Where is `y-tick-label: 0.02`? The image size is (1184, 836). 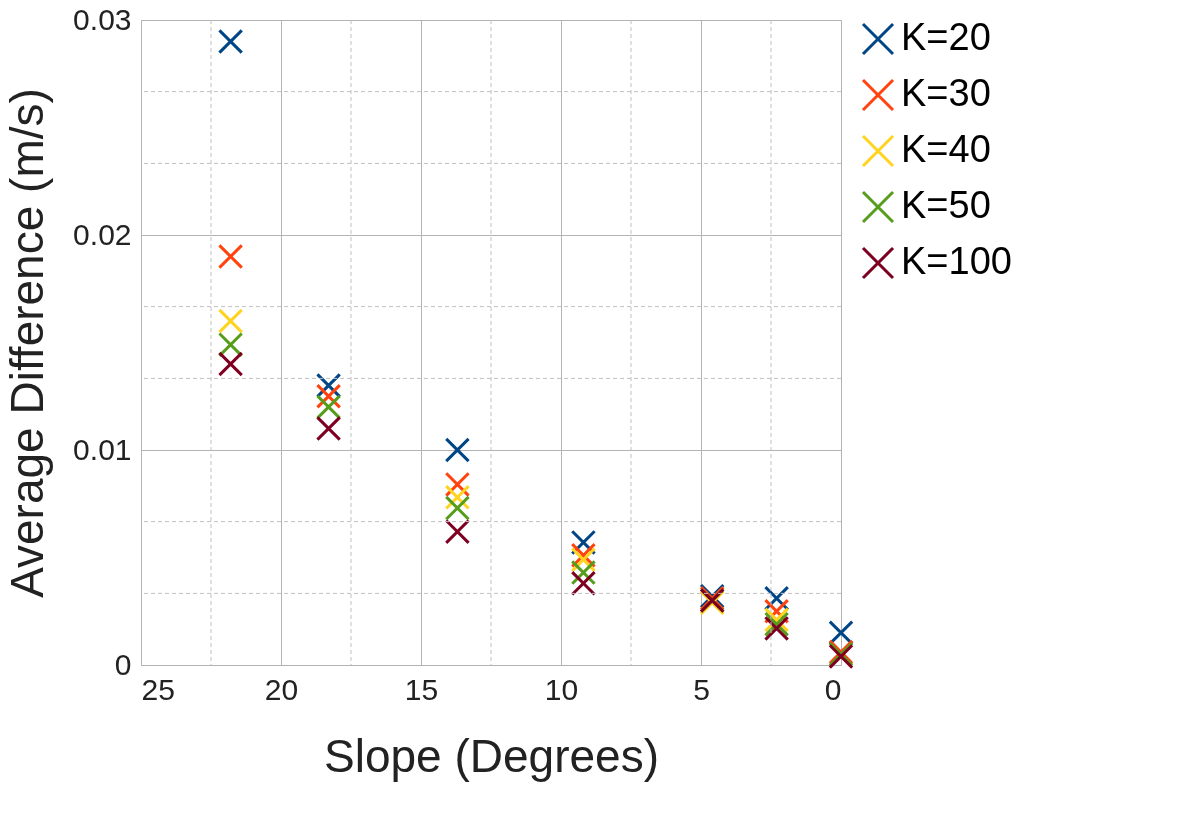 y-tick-label: 0.02 is located at coordinates (102, 234).